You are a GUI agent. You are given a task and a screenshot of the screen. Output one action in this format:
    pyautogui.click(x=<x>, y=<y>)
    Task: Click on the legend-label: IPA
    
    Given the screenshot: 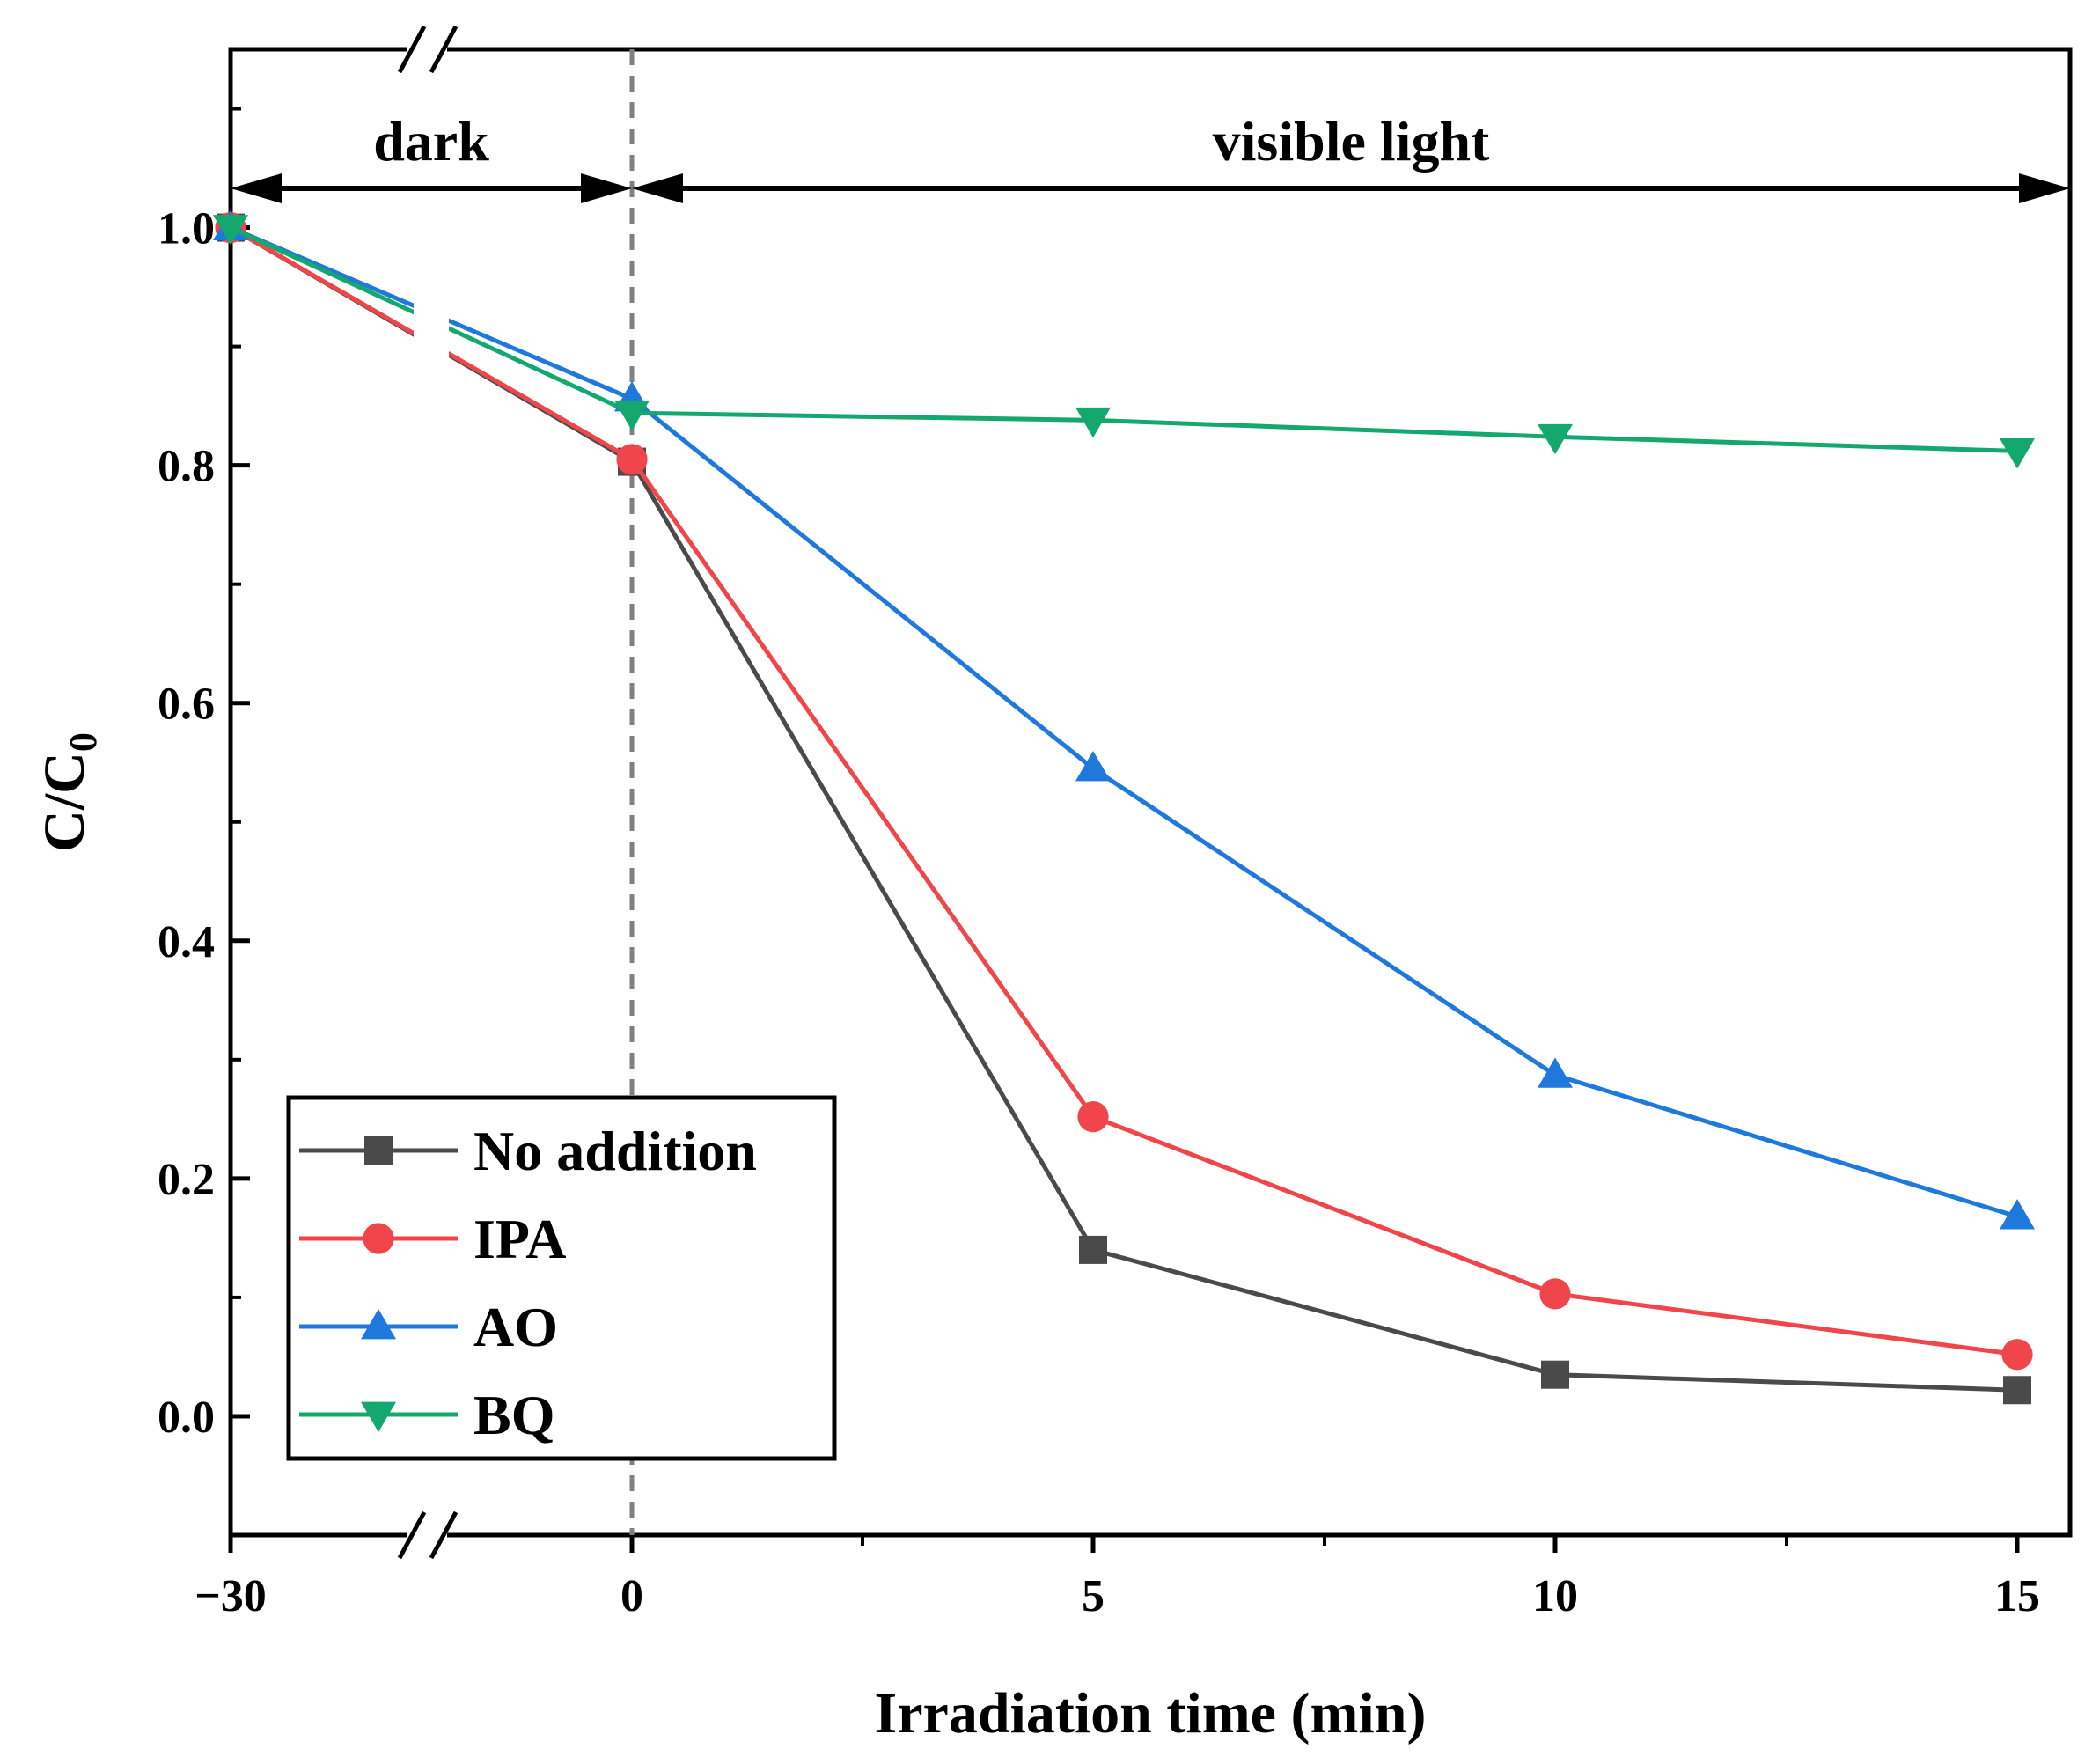 What is the action you would take?
    pyautogui.click(x=519, y=1239)
    